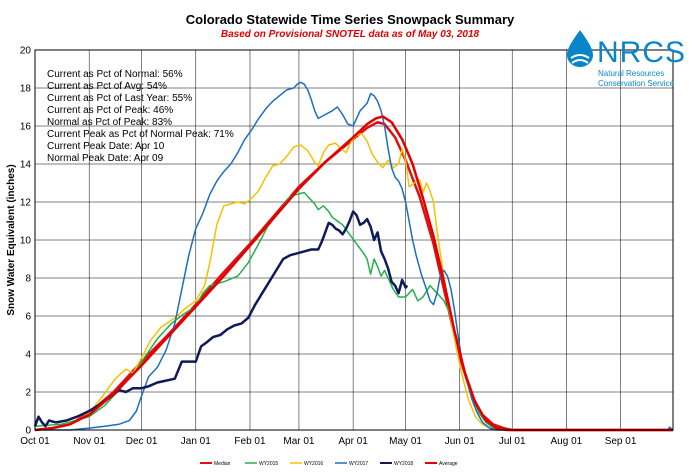 Image resolution: width=700 pixels, height=476 pixels. I want to click on legend-label: WY2017, so click(358, 464).